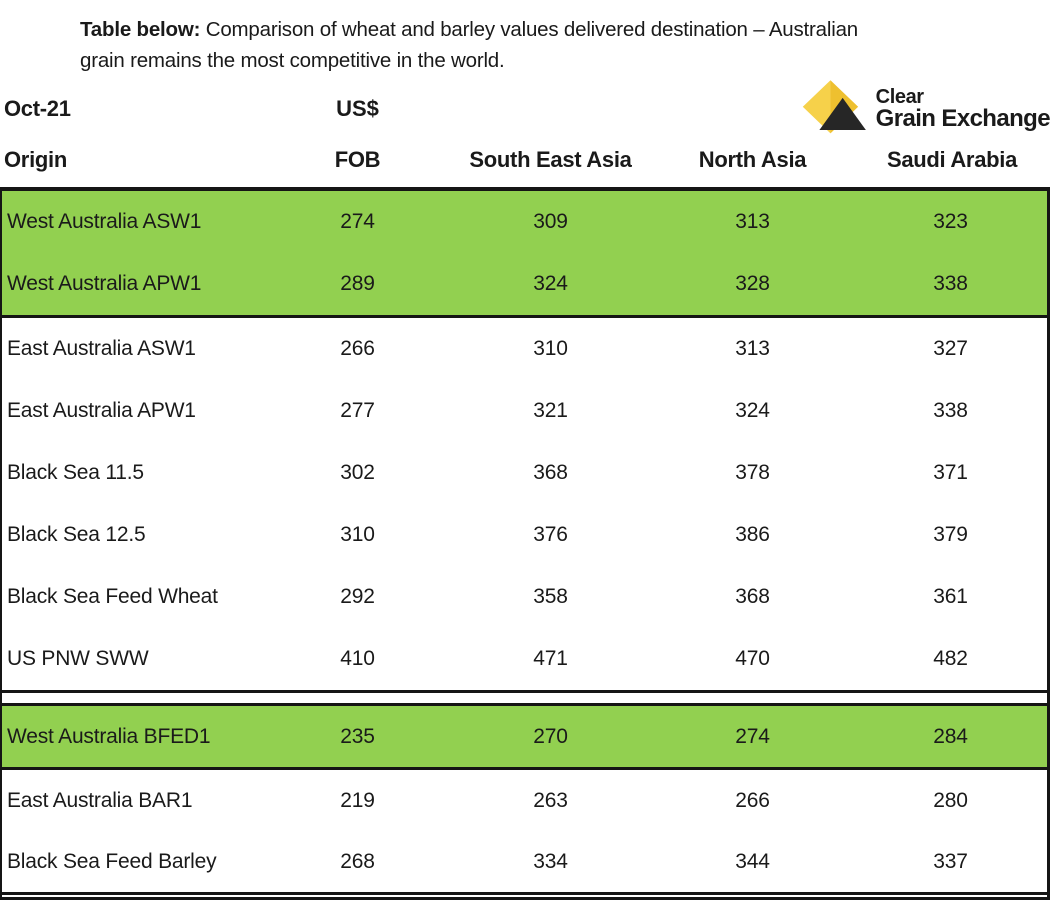  What do you see at coordinates (109, 736) in the screenshot?
I see `cell-origin: West Australia BFED1` at bounding box center [109, 736].